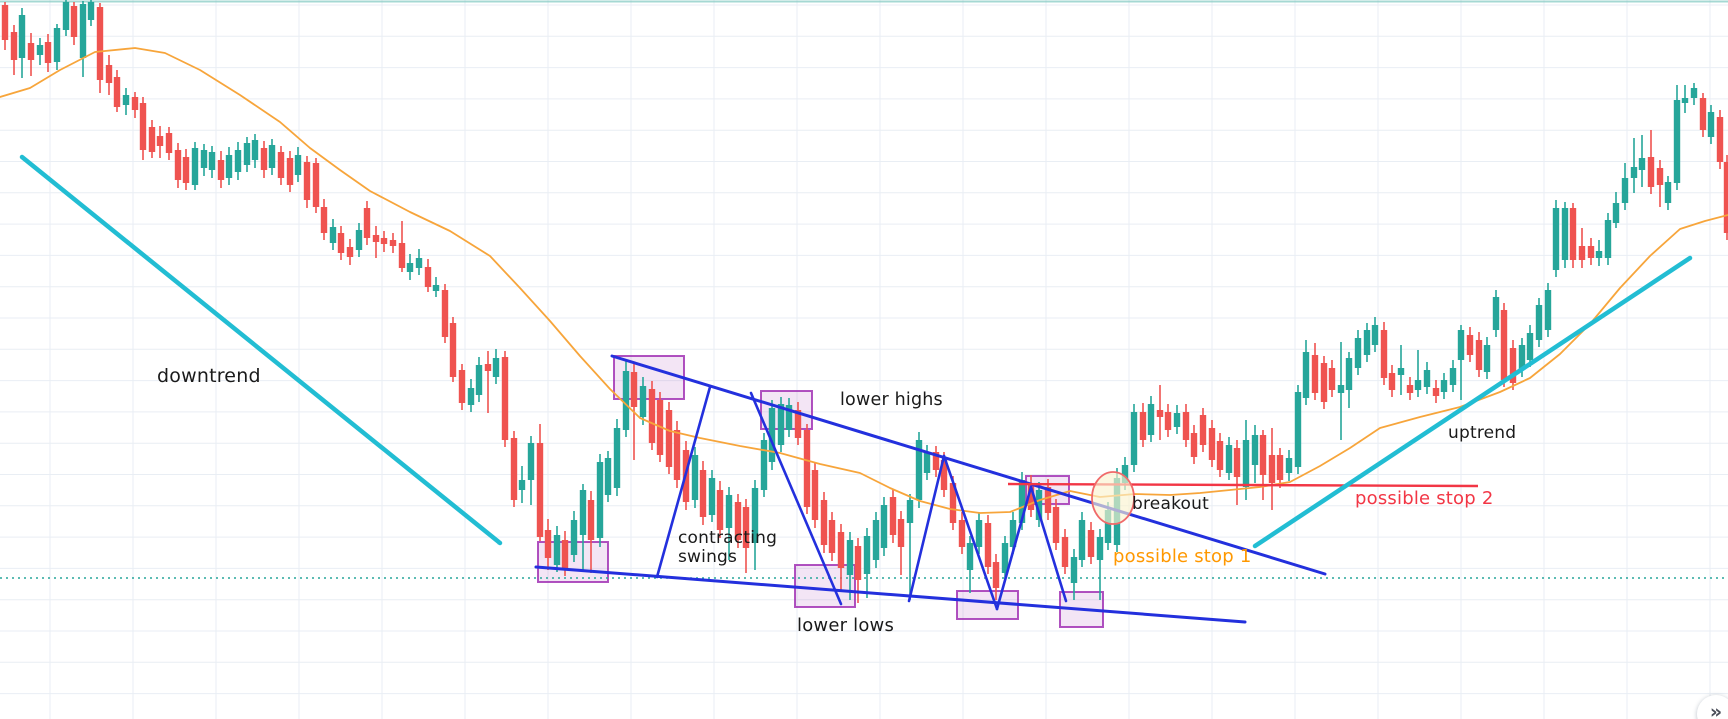  What do you see at coordinates (728, 548) in the screenshot?
I see `label-contracting-swings: contracting swings` at bounding box center [728, 548].